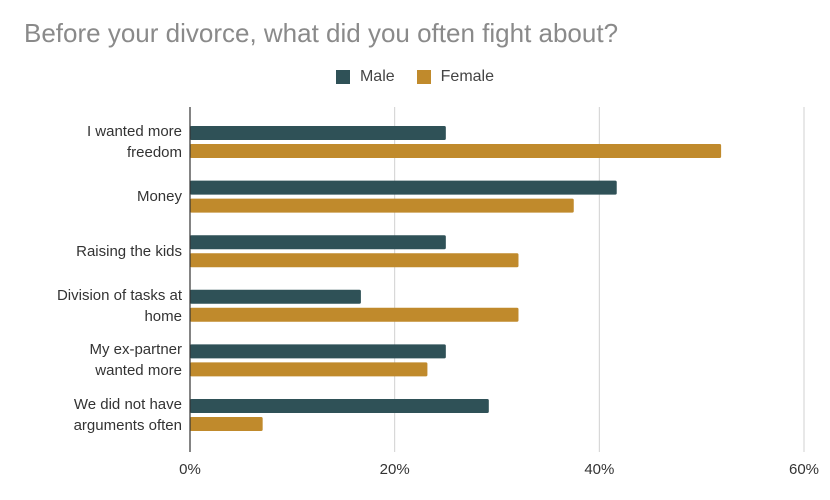 The image size is (830, 500). Describe the element at coordinates (467, 76) in the screenshot. I see `legend-label-female: Female` at that location.